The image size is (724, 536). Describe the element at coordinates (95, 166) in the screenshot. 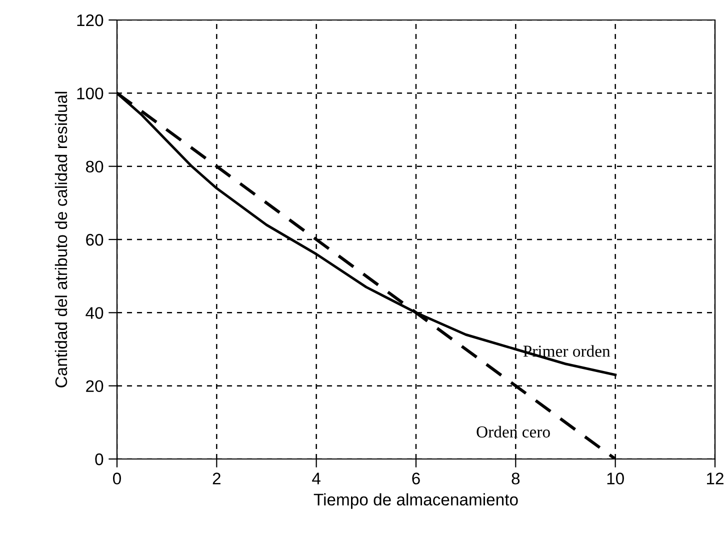

I see `y-tick-label: 80` at that location.